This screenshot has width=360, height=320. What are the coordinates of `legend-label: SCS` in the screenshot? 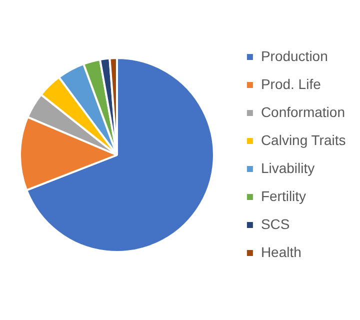 It's located at (275, 224).